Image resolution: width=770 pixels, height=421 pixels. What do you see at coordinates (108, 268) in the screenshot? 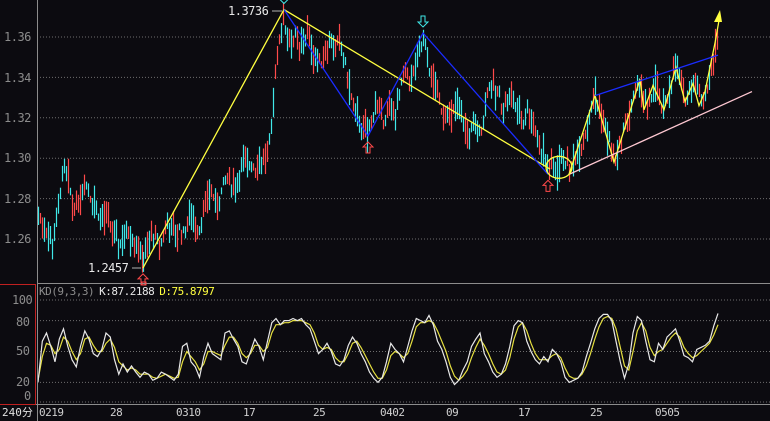
I see `low-price-label: 1.2457` at bounding box center [108, 268].